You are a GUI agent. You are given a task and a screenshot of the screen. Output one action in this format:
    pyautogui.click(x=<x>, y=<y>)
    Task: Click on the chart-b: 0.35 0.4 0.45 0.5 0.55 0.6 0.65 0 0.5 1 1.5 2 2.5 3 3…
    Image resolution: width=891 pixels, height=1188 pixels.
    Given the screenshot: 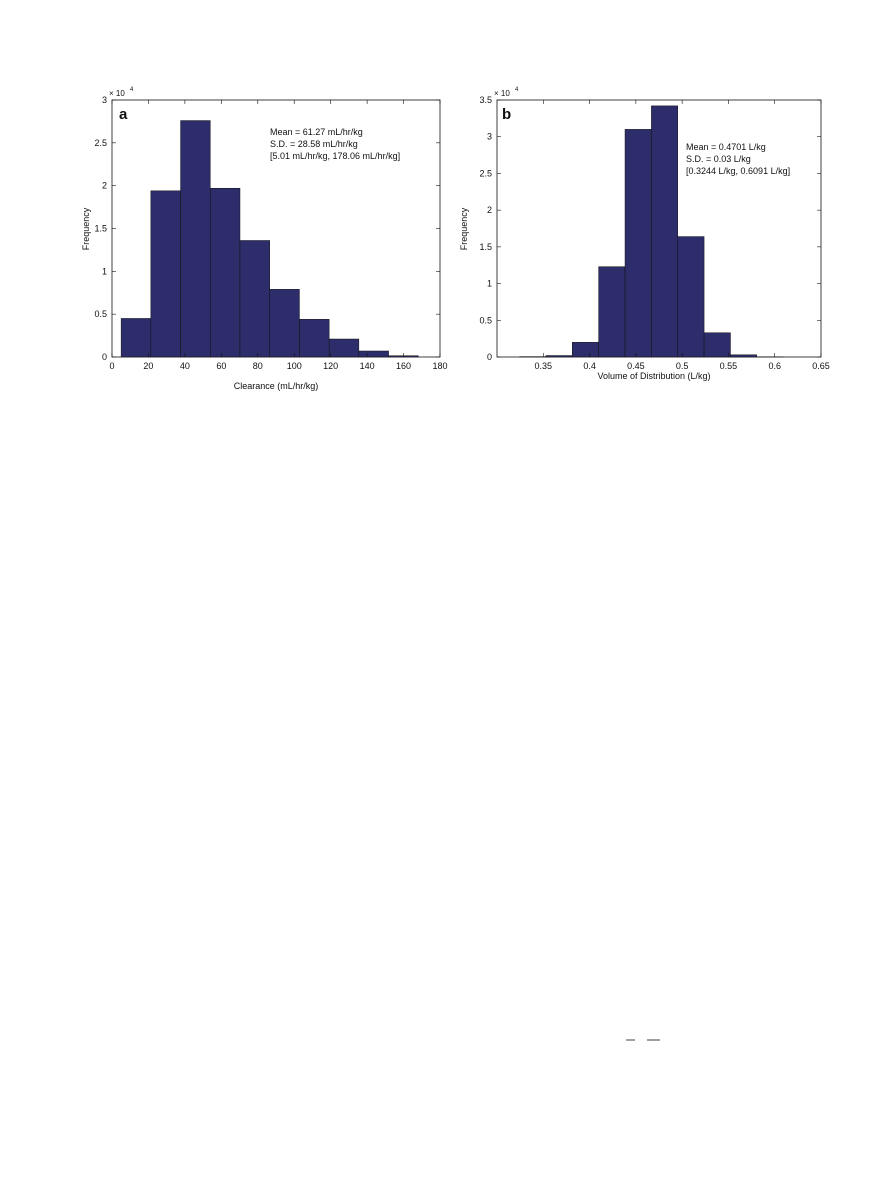 What is the action you would take?
    pyautogui.click(x=644, y=234)
    